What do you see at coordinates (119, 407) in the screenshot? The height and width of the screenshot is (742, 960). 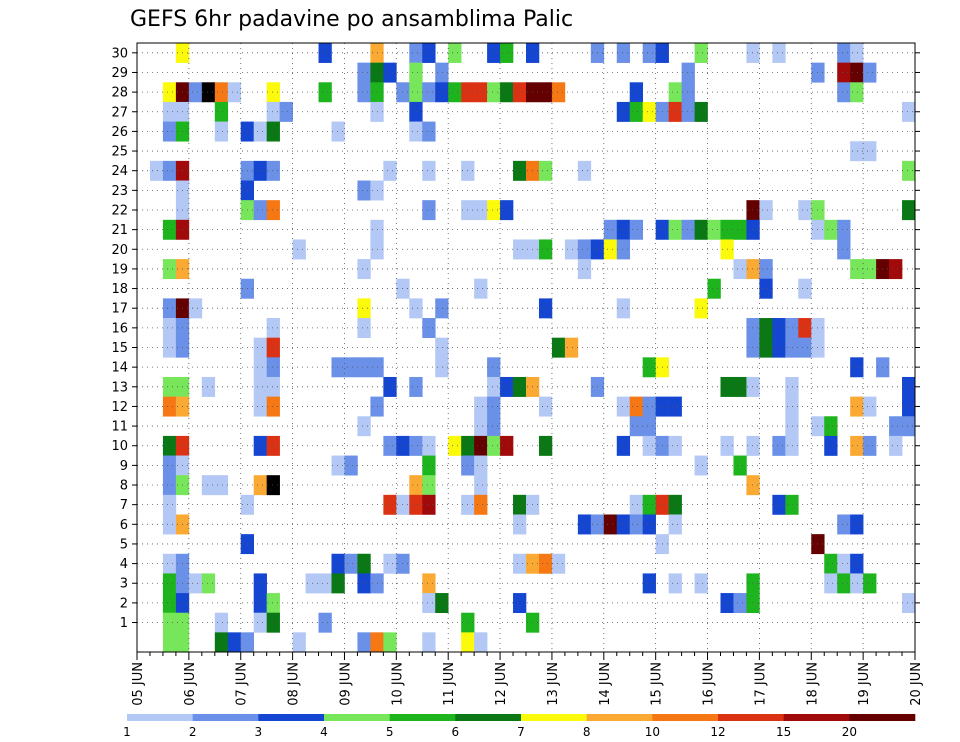 I see `y-tick-label: 12` at bounding box center [119, 407].